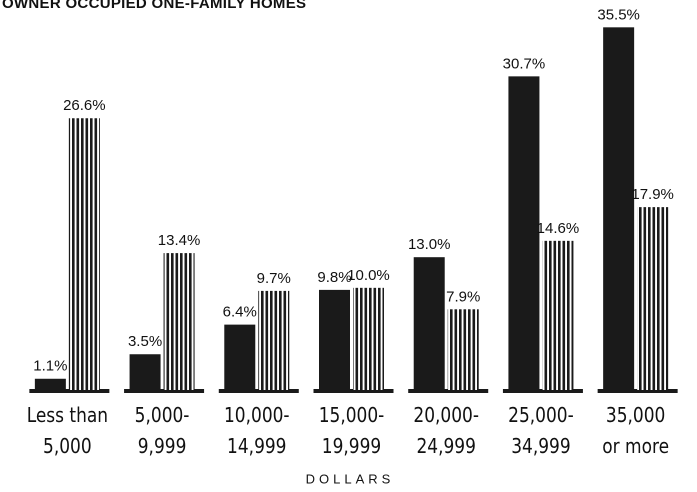 This screenshot has height=492, width=697. I want to click on data-label: 6.4%, so click(240, 312).